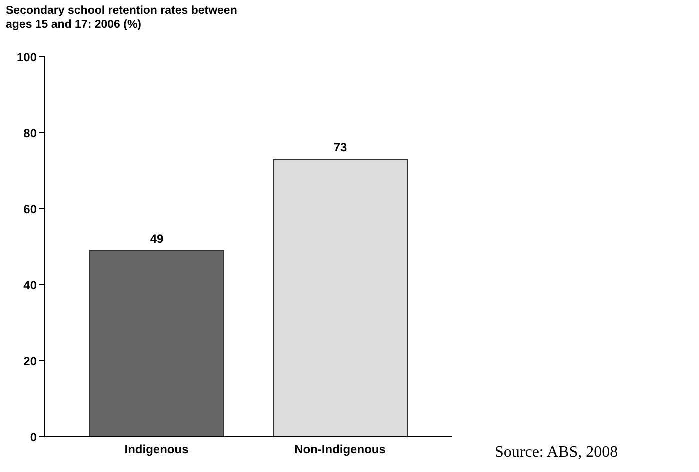  I want to click on y-tick-label: 0, so click(34, 437).